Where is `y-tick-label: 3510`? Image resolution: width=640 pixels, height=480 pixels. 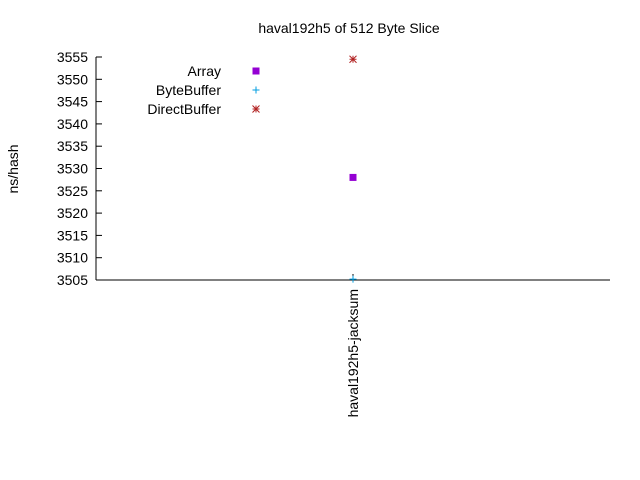
y-tick-label: 3510 is located at coordinates (72, 258).